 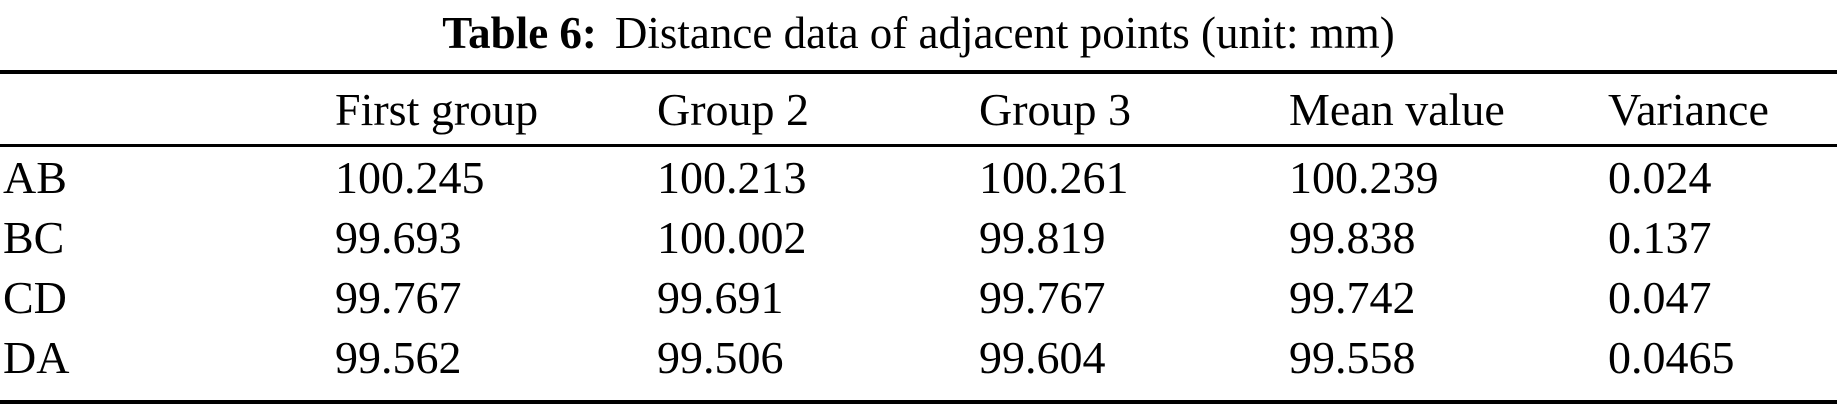 I want to click on column-header-variance: Variance, so click(x=1721, y=108).